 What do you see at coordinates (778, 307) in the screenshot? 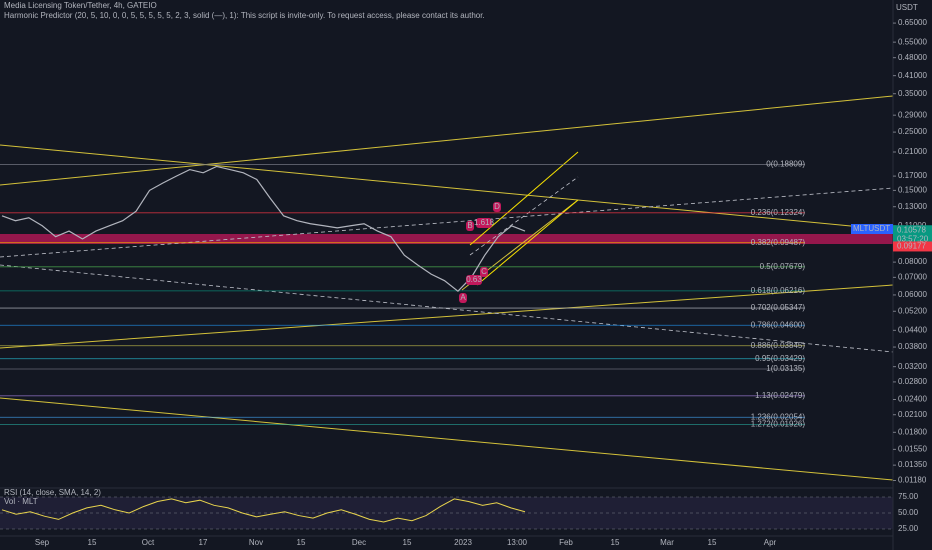
I see `fib-label: 0.702(0.05347)` at bounding box center [778, 307].